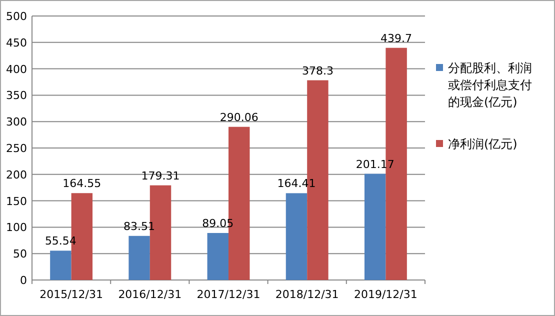 This screenshot has height=316, width=555. I want to click on y-tick-label: 150, so click(16, 201).